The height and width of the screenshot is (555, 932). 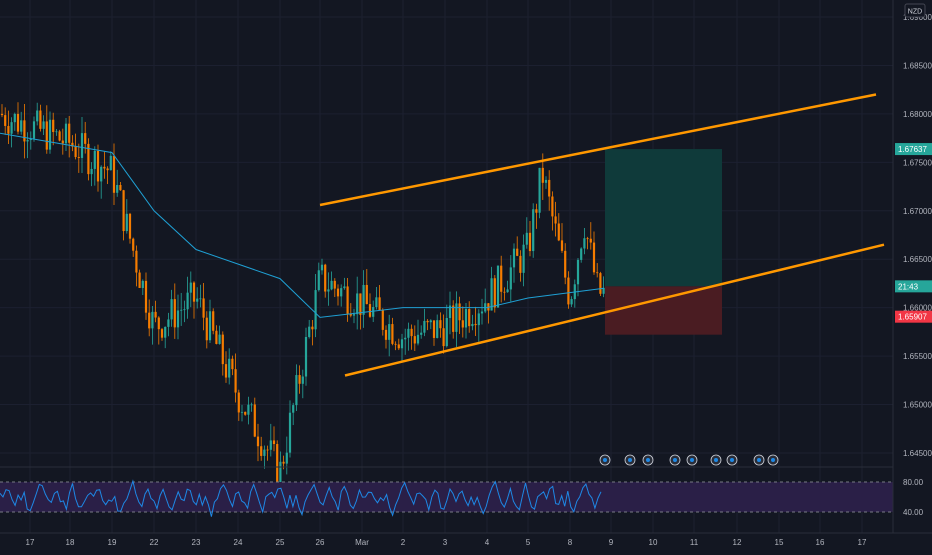 What do you see at coordinates (915, 10) in the screenshot?
I see `currency-badge: NZD` at bounding box center [915, 10].